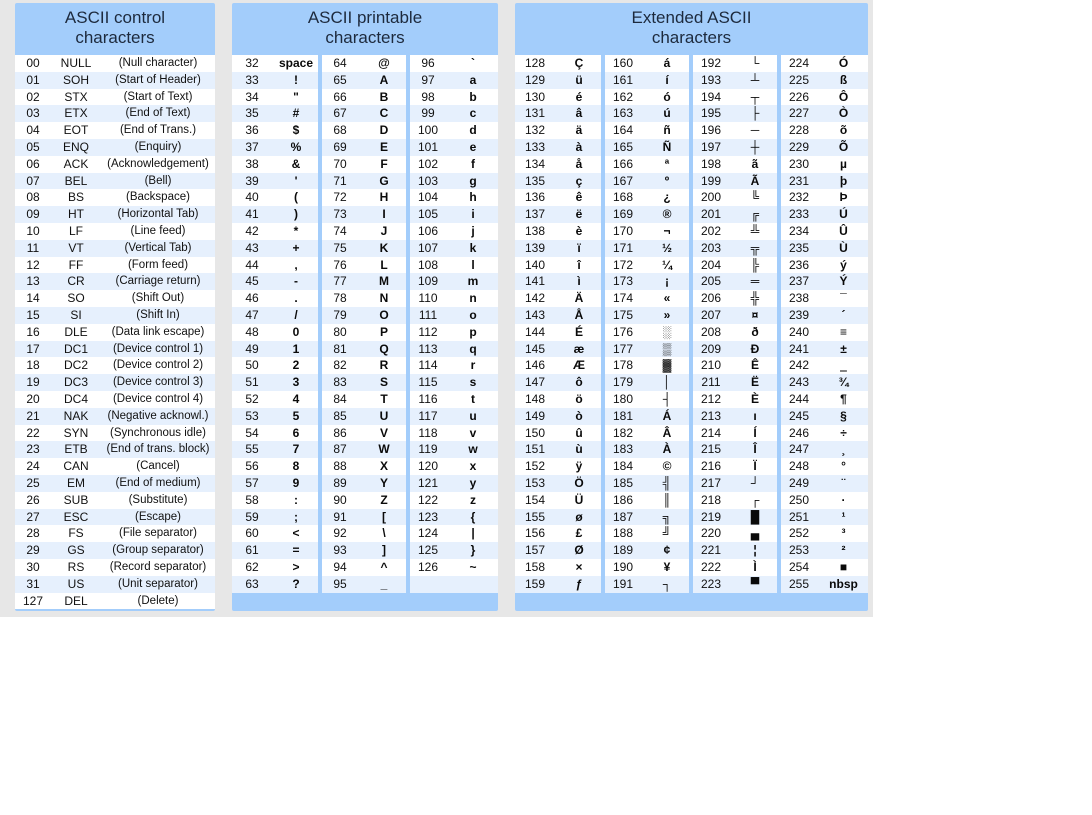  I want to click on table-row: 53 5 85 U 117 u, so click(365, 416).